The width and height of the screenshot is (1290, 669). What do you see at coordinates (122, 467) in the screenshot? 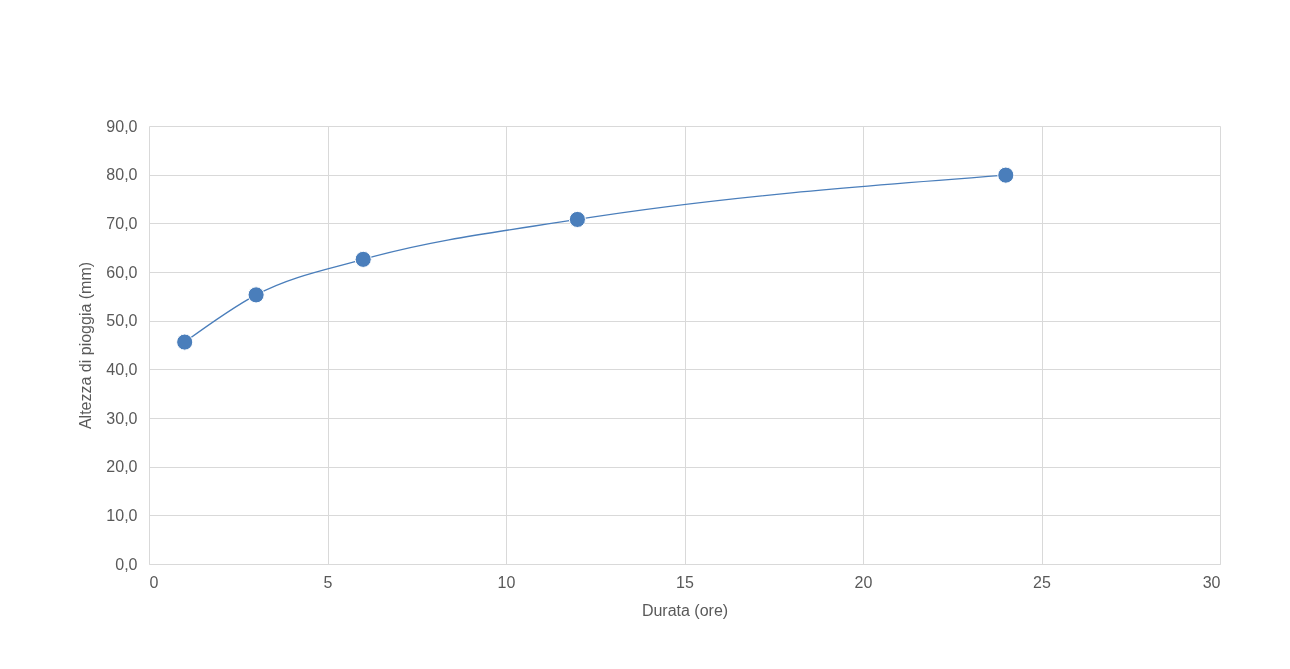
I see `y-tick-label: 20,0` at bounding box center [122, 467].